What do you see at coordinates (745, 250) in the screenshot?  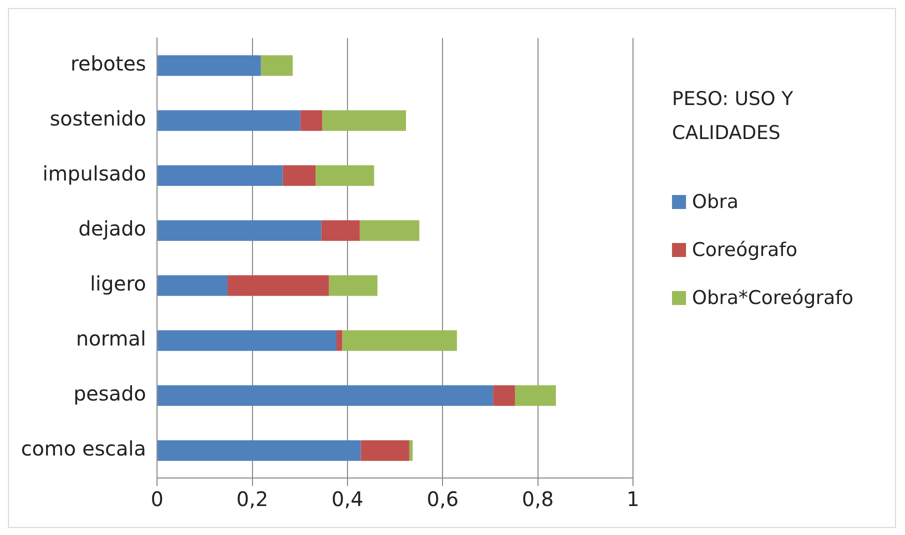 I see `legend-label: Coreógrafo` at bounding box center [745, 250].